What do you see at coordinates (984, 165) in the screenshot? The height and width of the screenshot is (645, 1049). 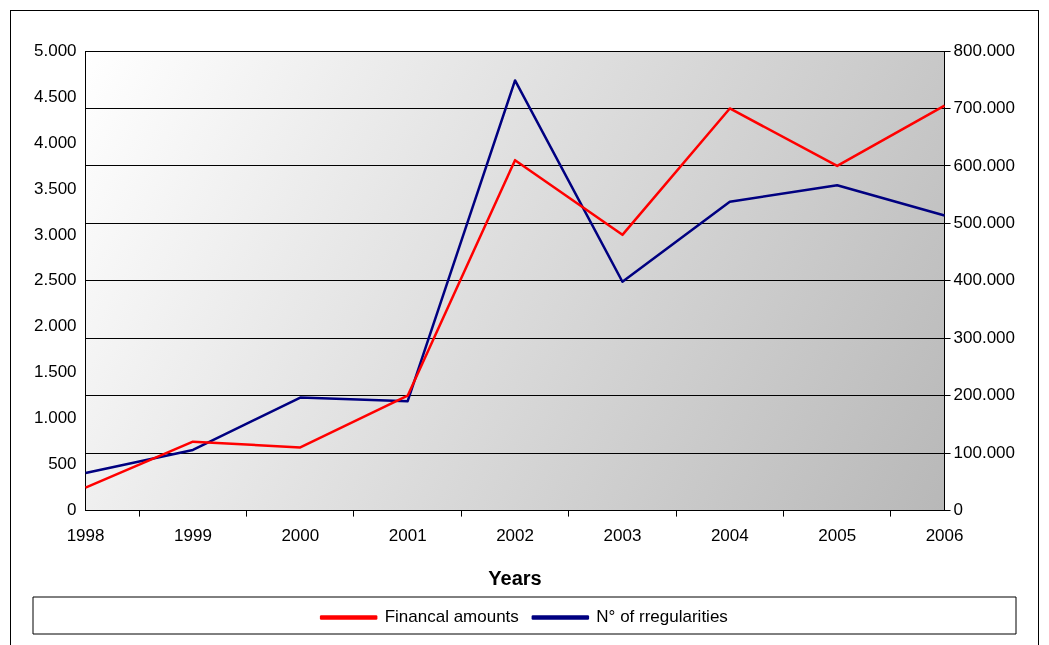 I see `y2-tick-label: 600.000` at bounding box center [984, 165].